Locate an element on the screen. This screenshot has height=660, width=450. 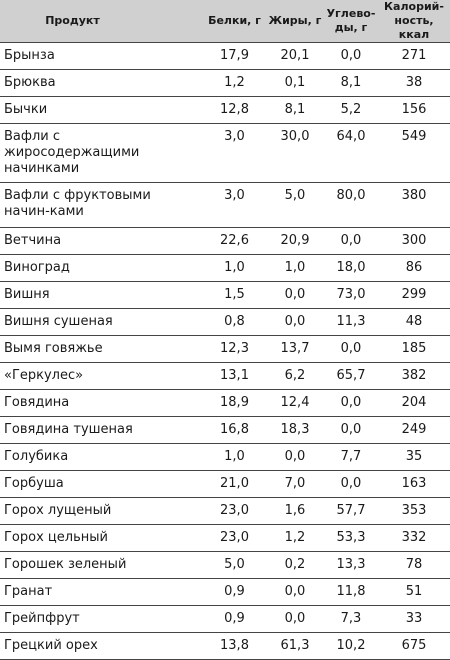
cell-fat: 12,4 is located at coordinates (295, 402).